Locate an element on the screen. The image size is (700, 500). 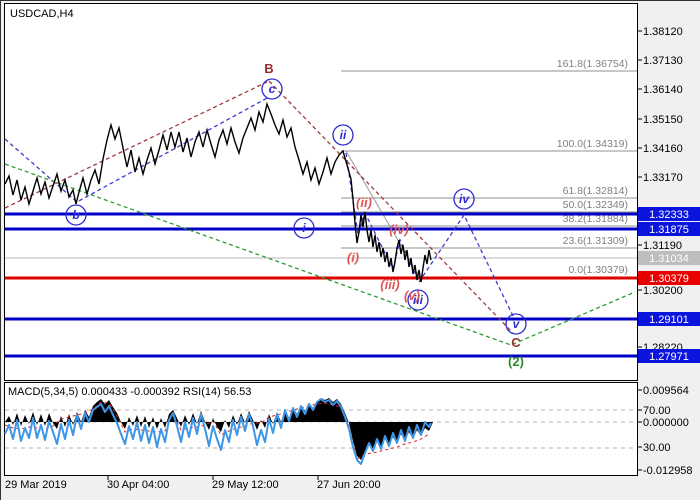
wave-circle-iii is located at coordinates (418, 300).